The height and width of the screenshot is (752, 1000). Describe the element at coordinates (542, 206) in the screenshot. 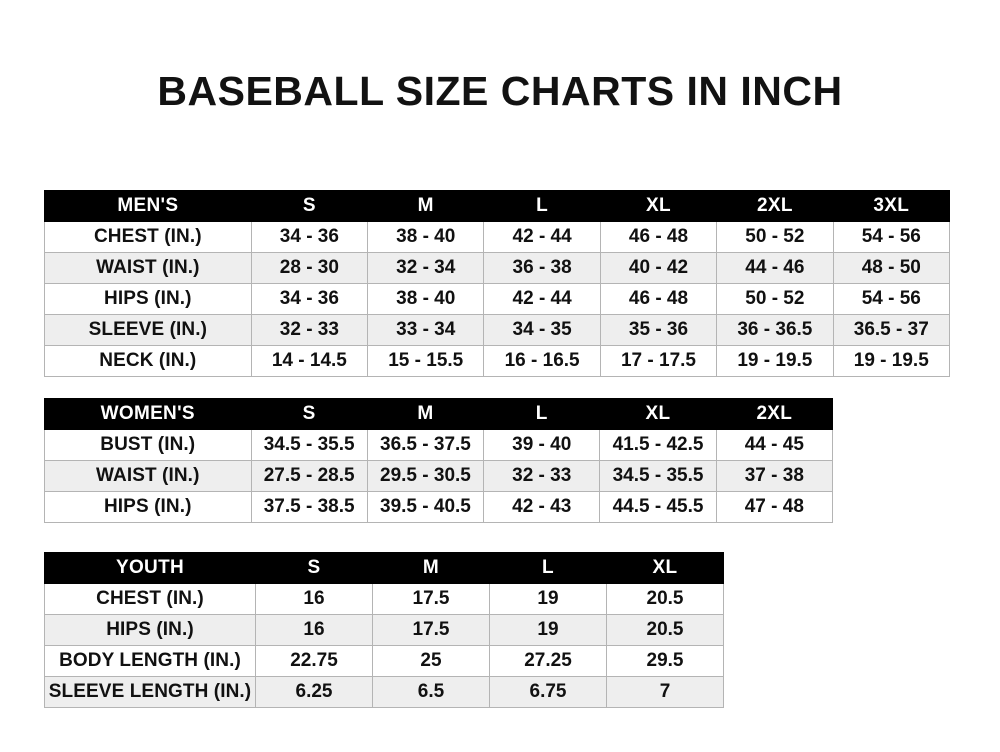

I see `mens-size-header-l: L` at that location.